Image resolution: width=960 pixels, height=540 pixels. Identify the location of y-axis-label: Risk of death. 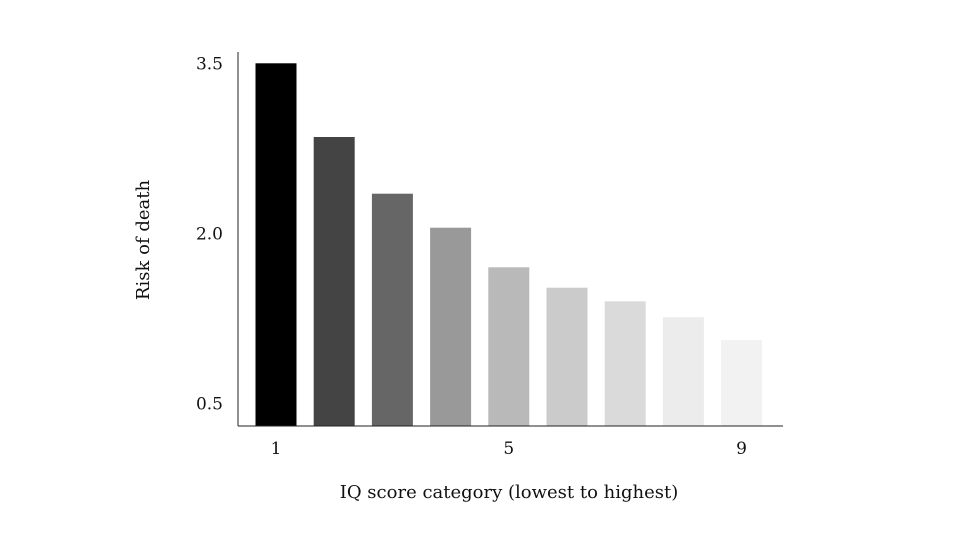
(143, 240).